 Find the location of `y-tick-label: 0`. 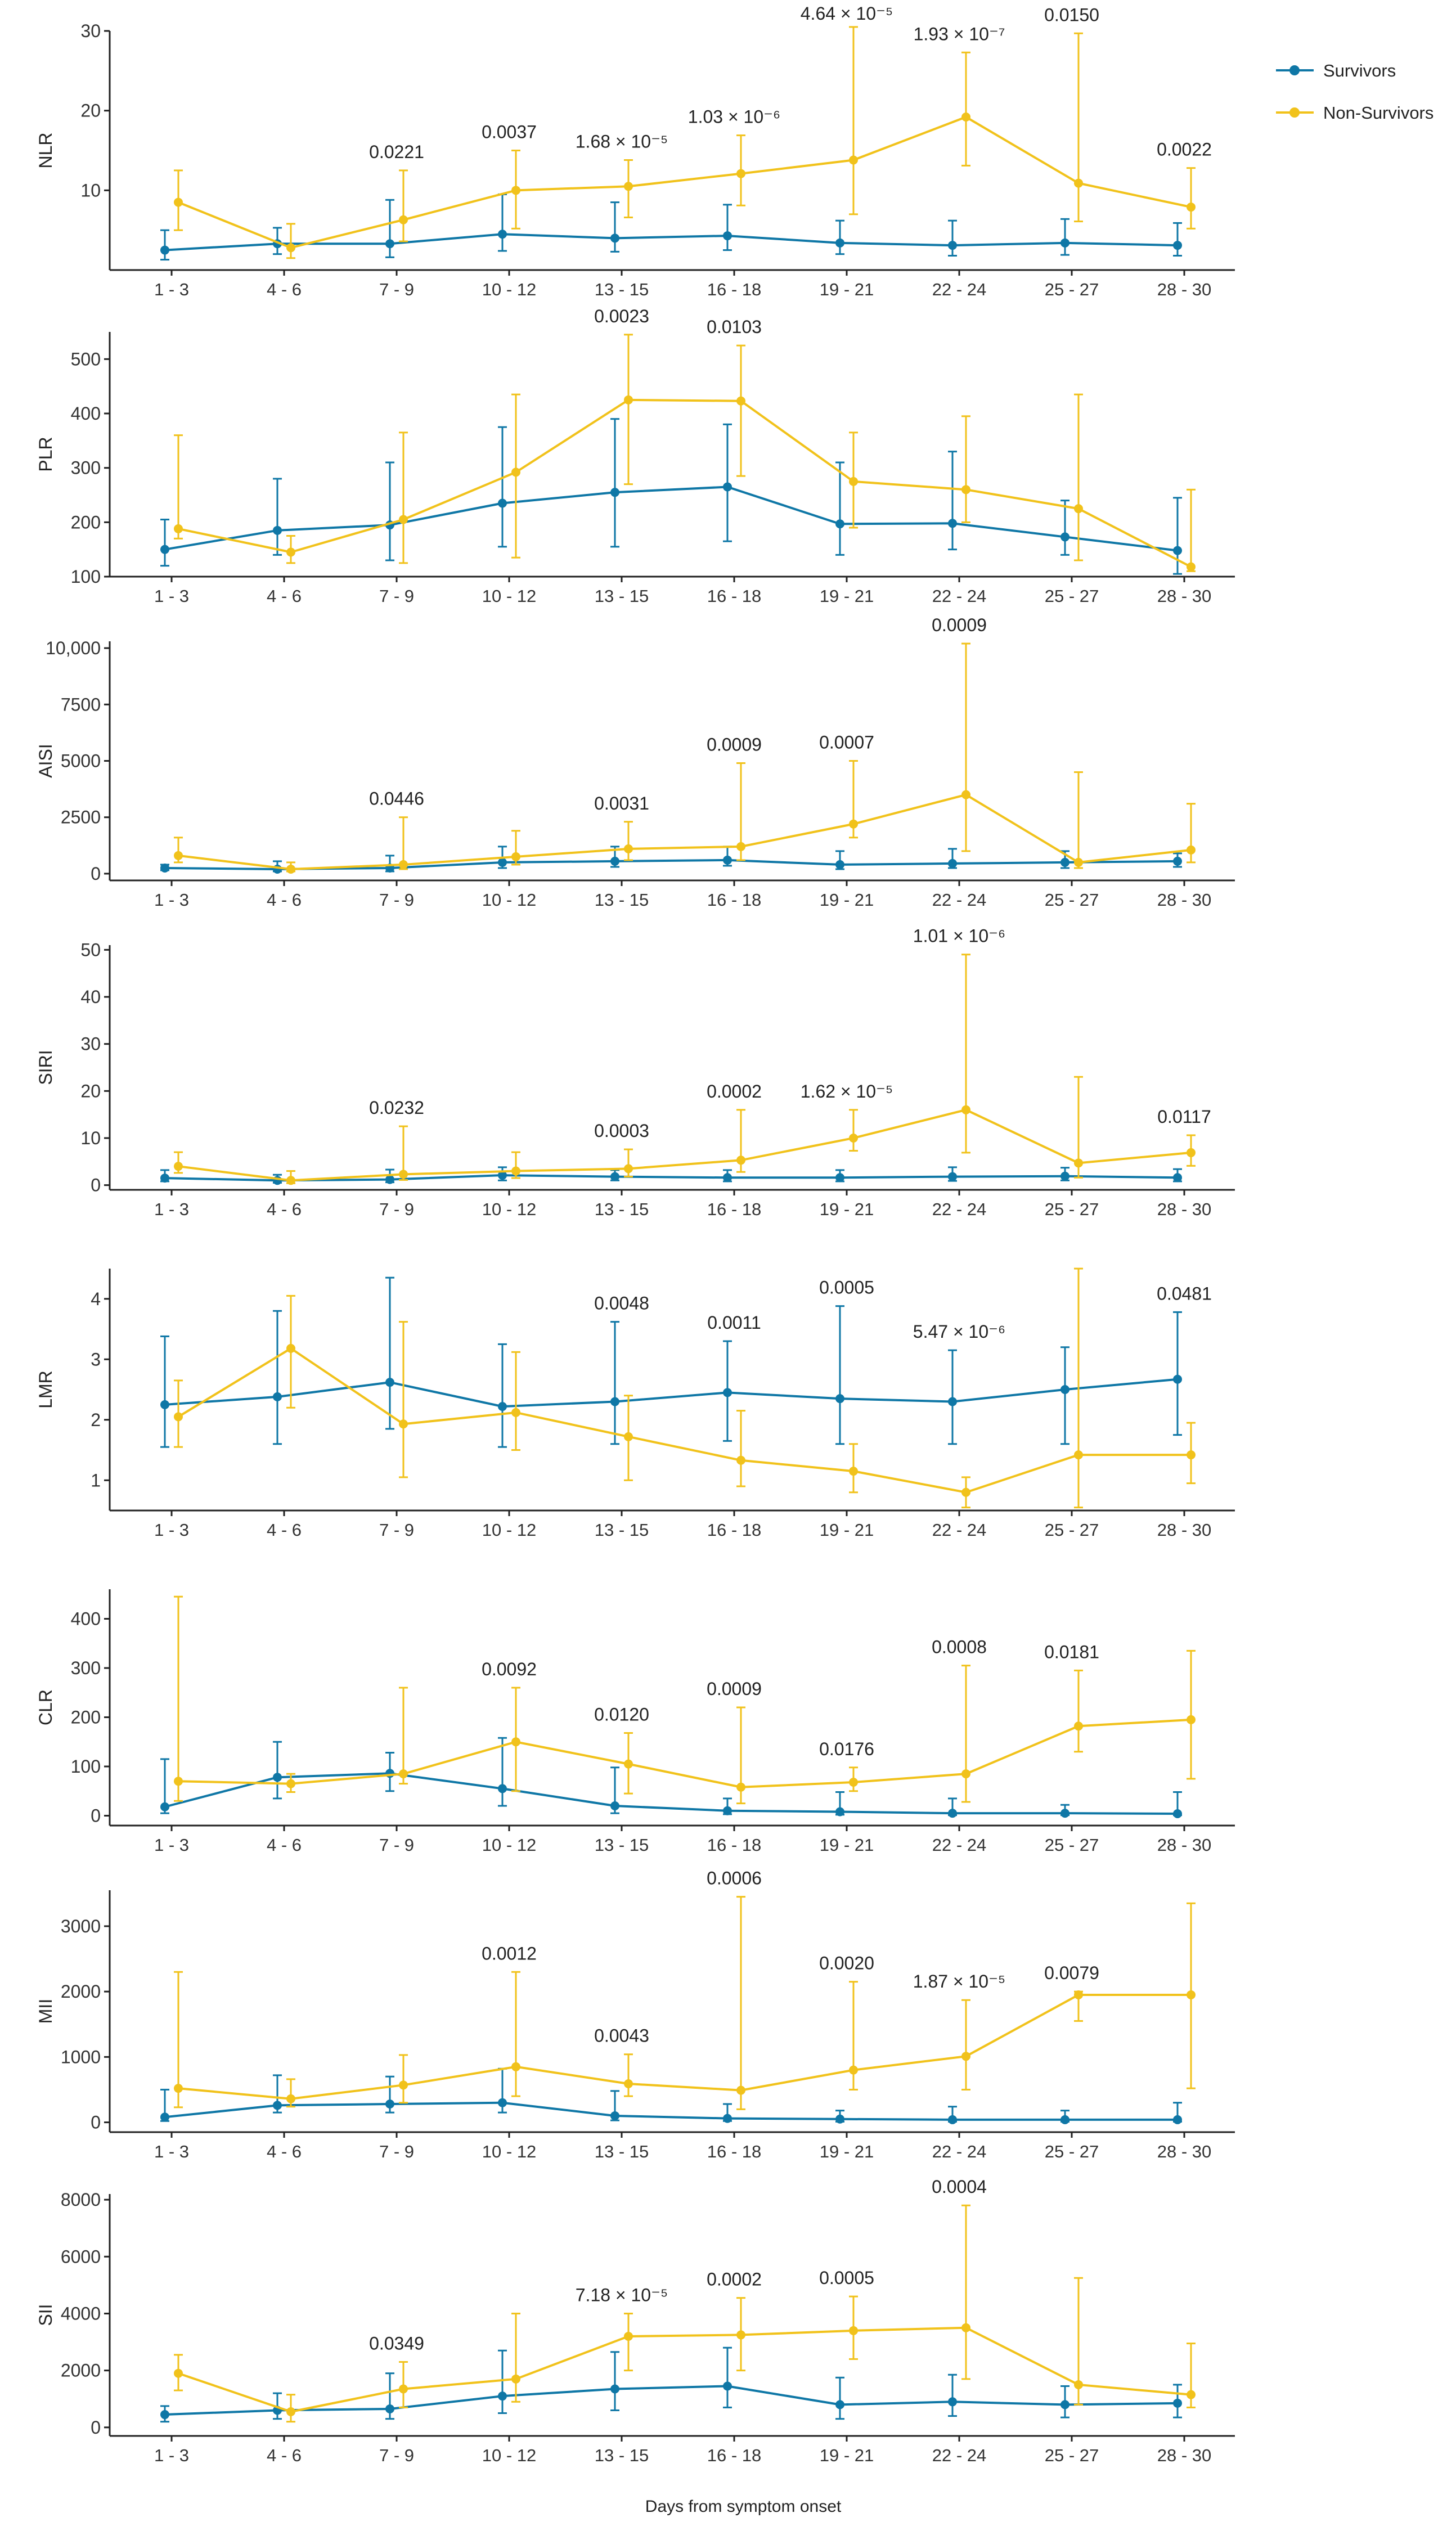

y-tick-label: 0 is located at coordinates (96, 874).